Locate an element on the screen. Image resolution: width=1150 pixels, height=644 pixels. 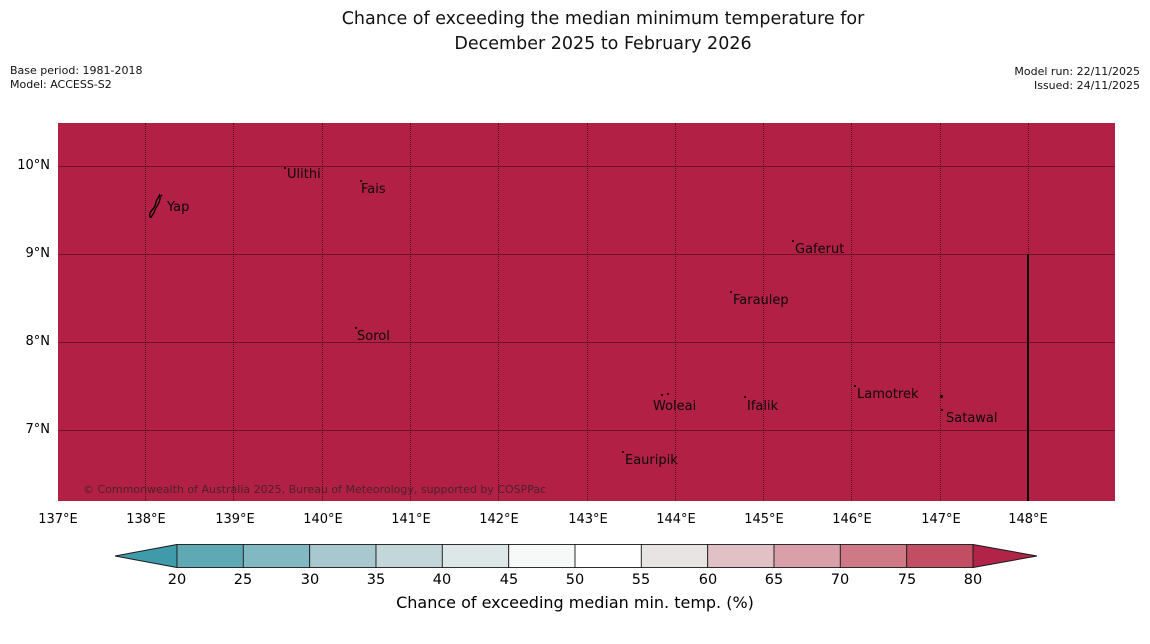
colorbar-tick-label: 80 is located at coordinates (973, 580).